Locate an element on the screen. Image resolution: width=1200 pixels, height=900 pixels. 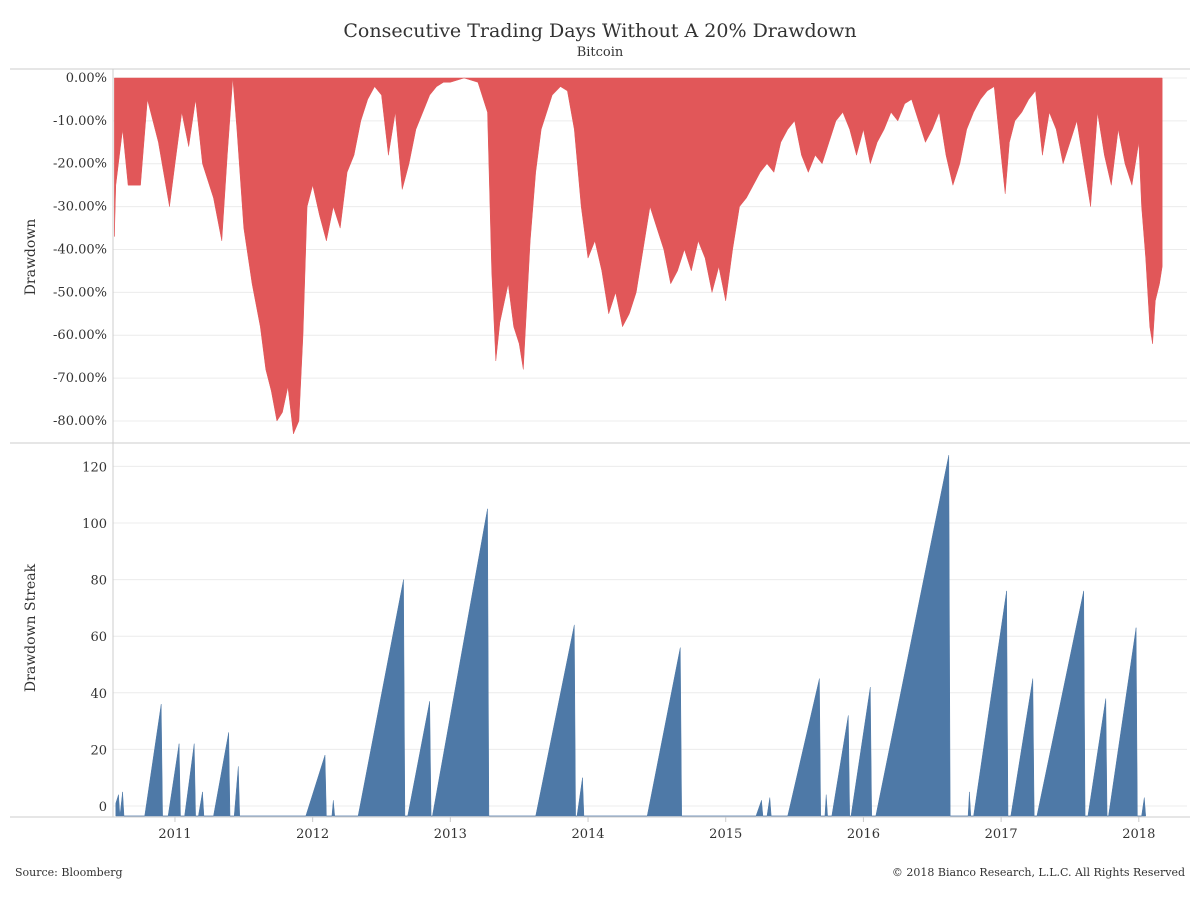
drawdown-y-axis-title: Drawdown is located at coordinates (31, 257).